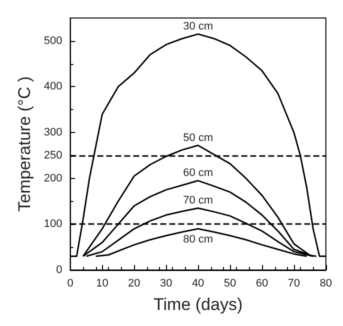 Image resolution: width=343 pixels, height=326 pixels. I want to click on x-tick-label: 30, so click(166, 284).